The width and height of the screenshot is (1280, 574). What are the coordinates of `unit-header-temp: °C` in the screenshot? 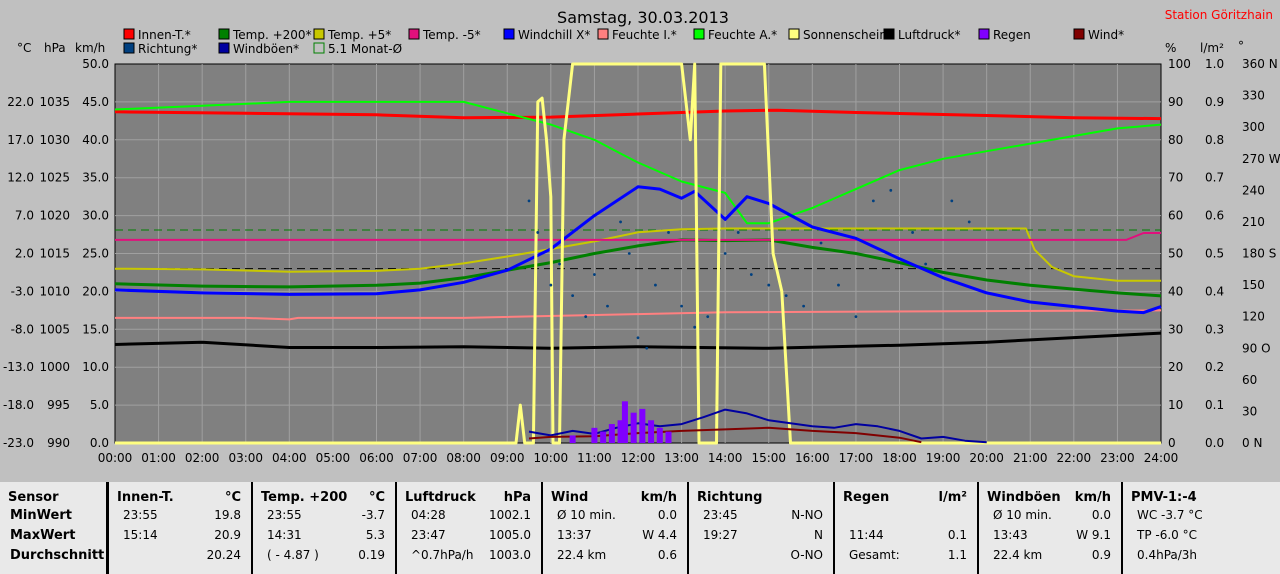 It's located at (24, 48).